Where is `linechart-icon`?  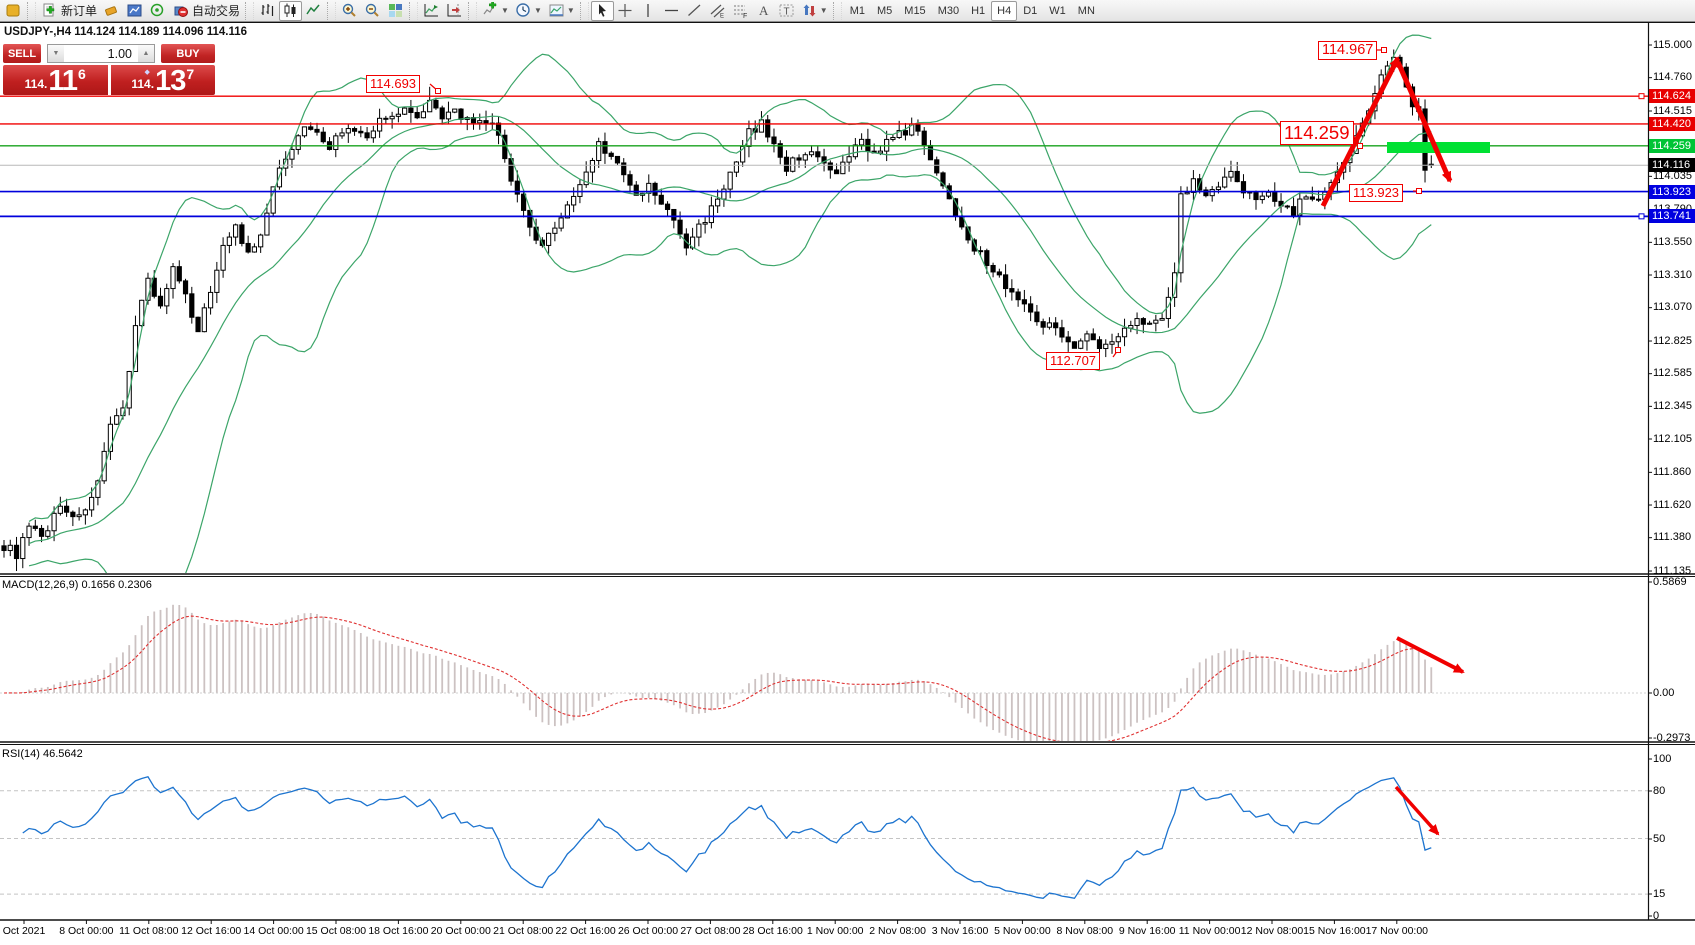
linechart-icon is located at coordinates (313, 9).